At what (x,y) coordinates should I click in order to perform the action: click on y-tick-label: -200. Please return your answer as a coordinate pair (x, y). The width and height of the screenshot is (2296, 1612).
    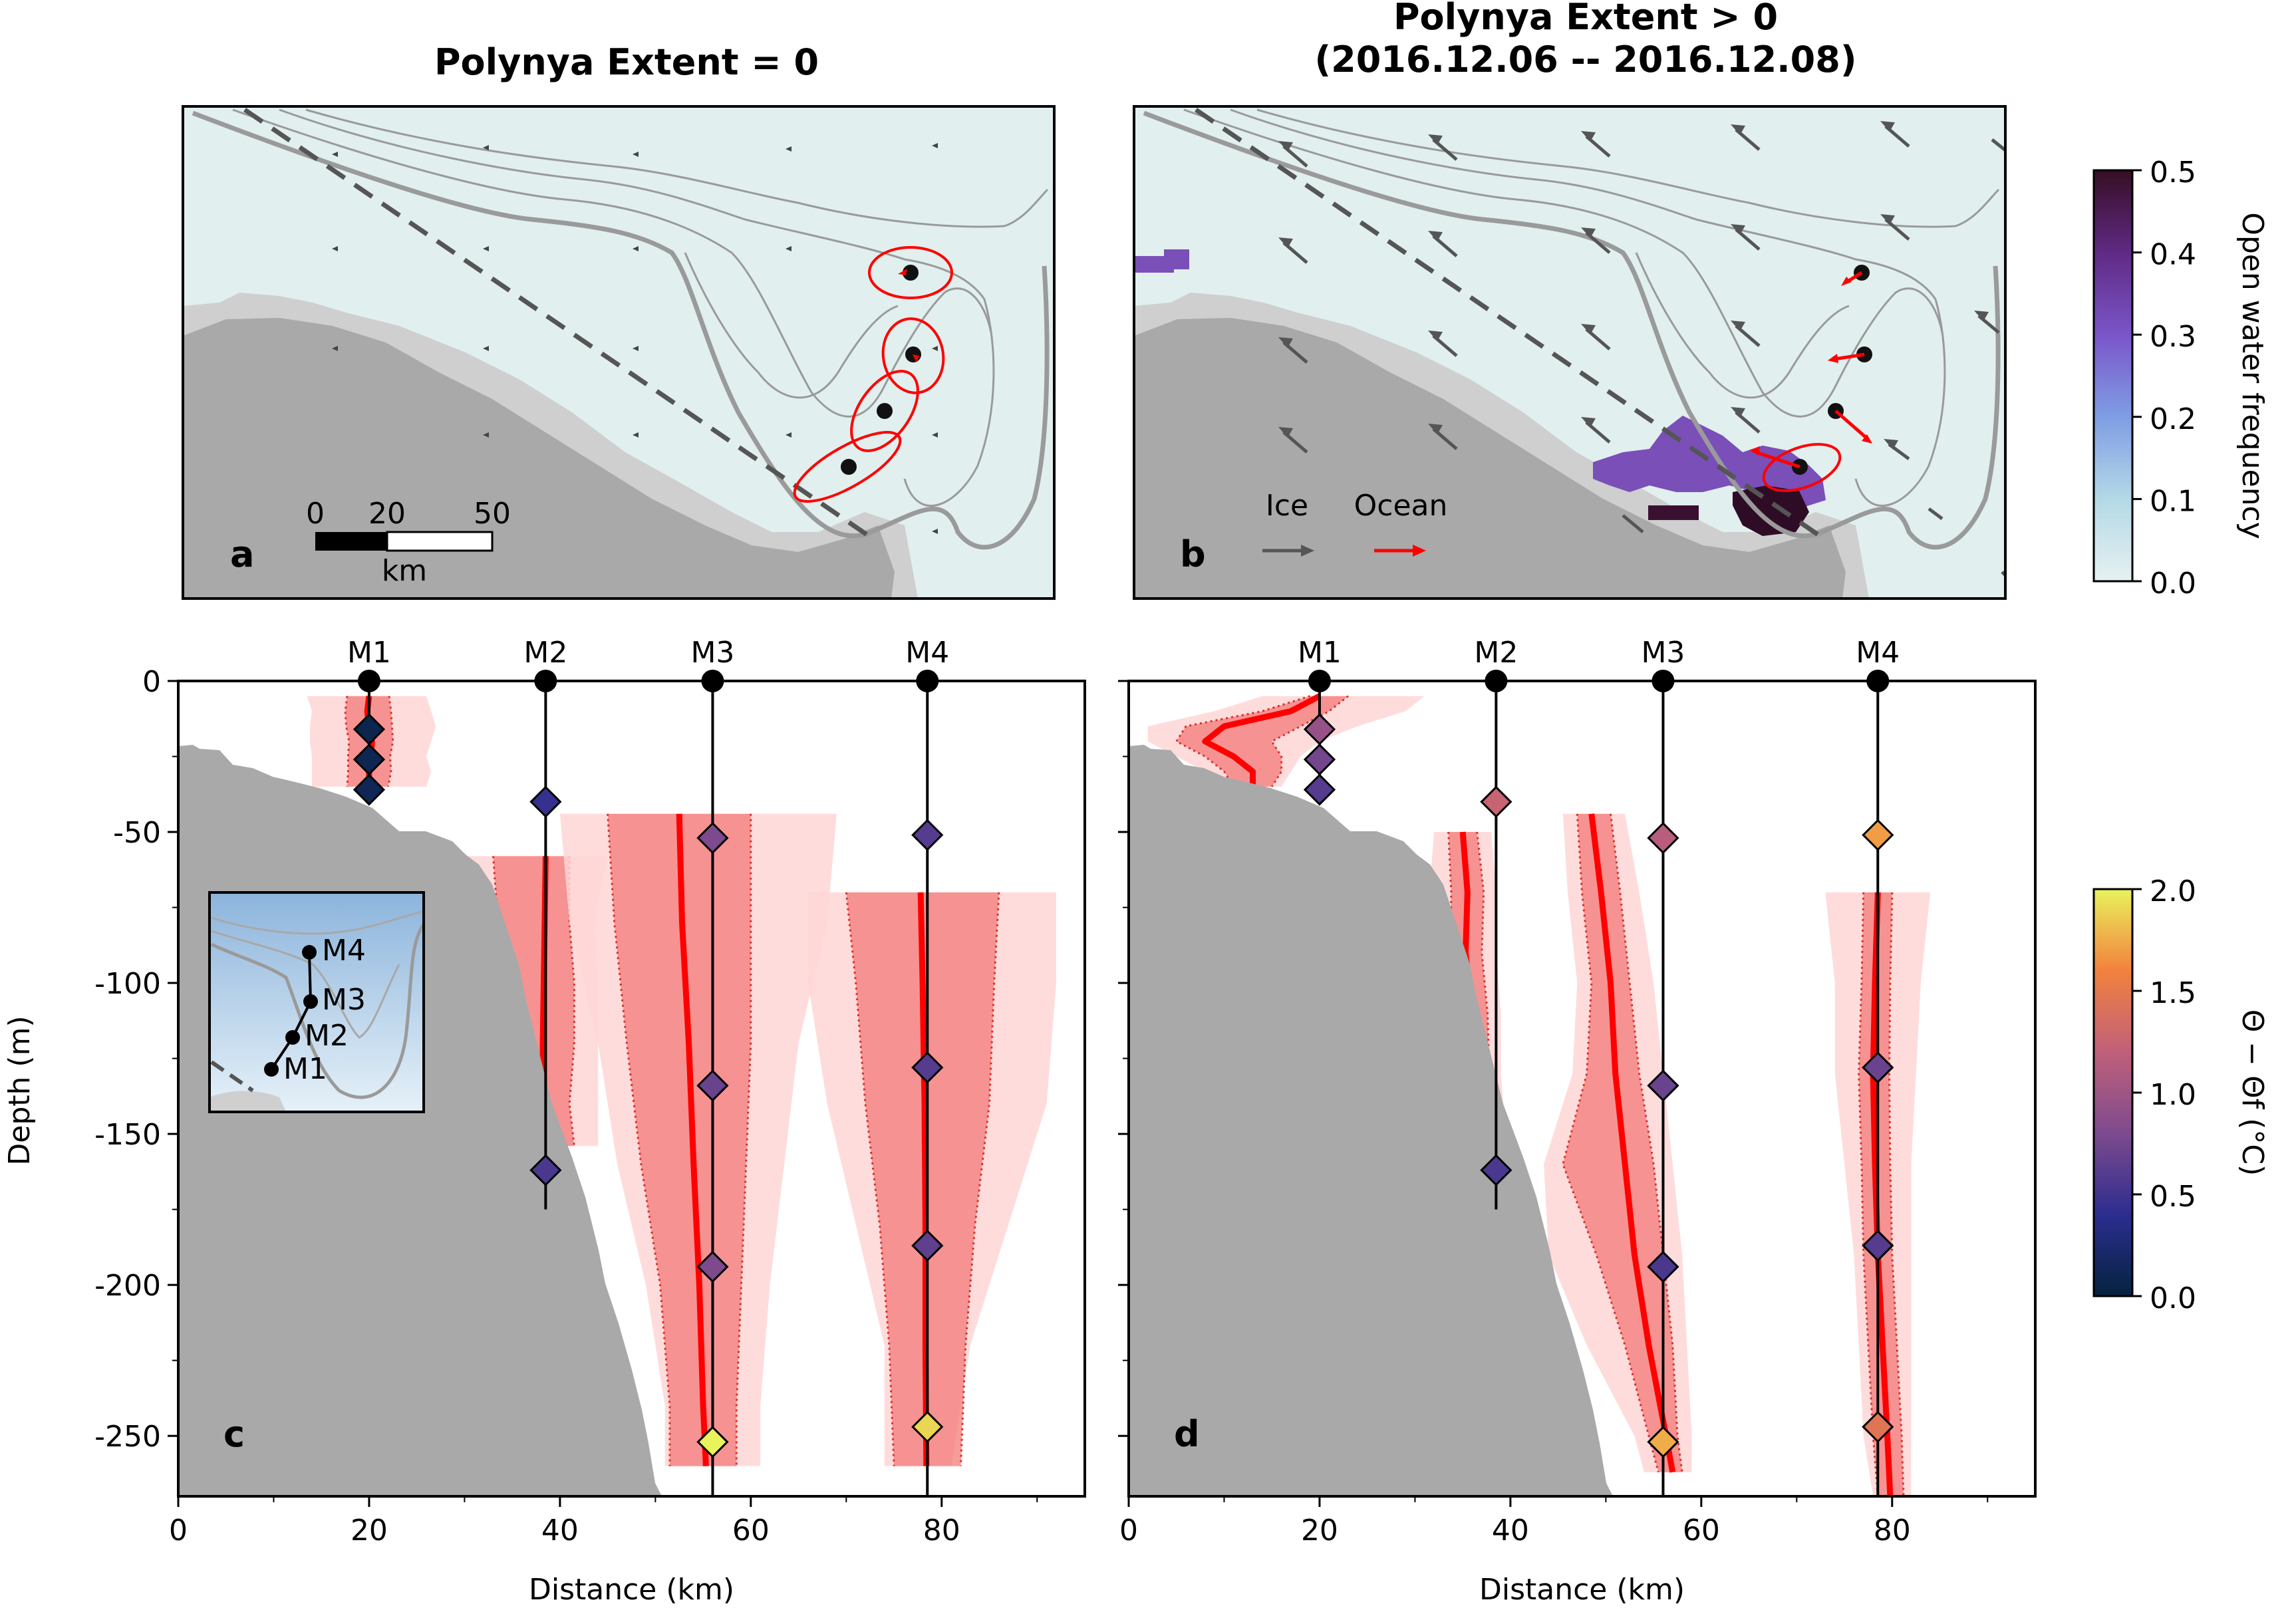
    Looking at the image, I should click on (127, 1286).